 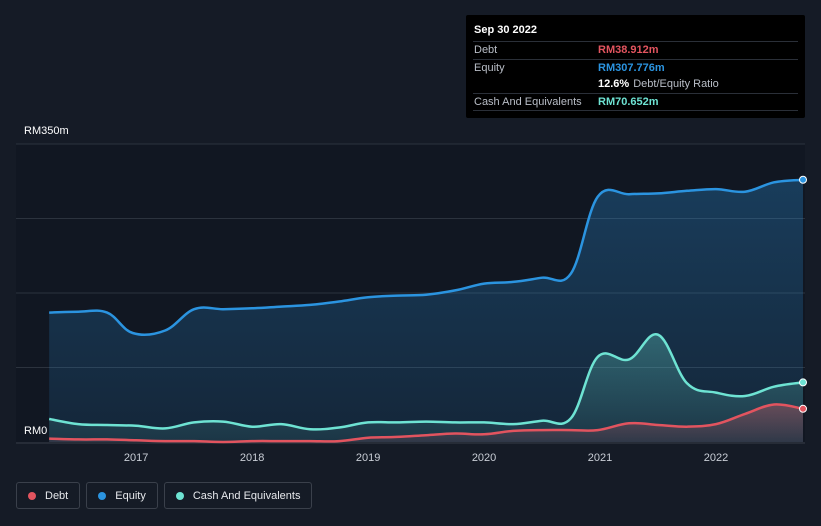 What do you see at coordinates (136, 458) in the screenshot?
I see `x-tick-label-2017: 2017` at bounding box center [136, 458].